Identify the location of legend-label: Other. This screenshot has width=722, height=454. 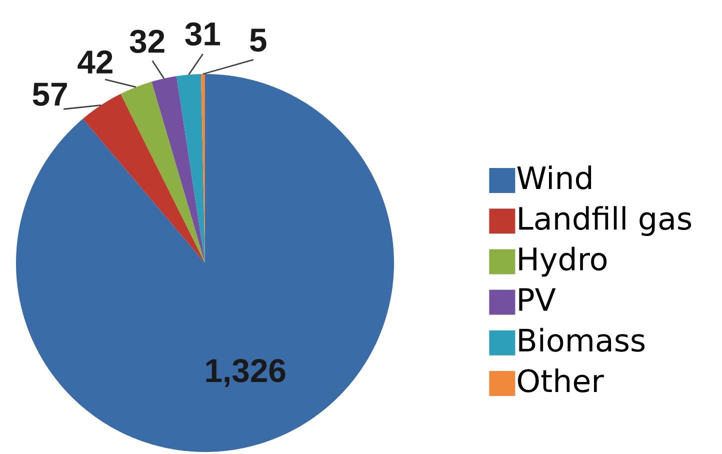
(561, 380).